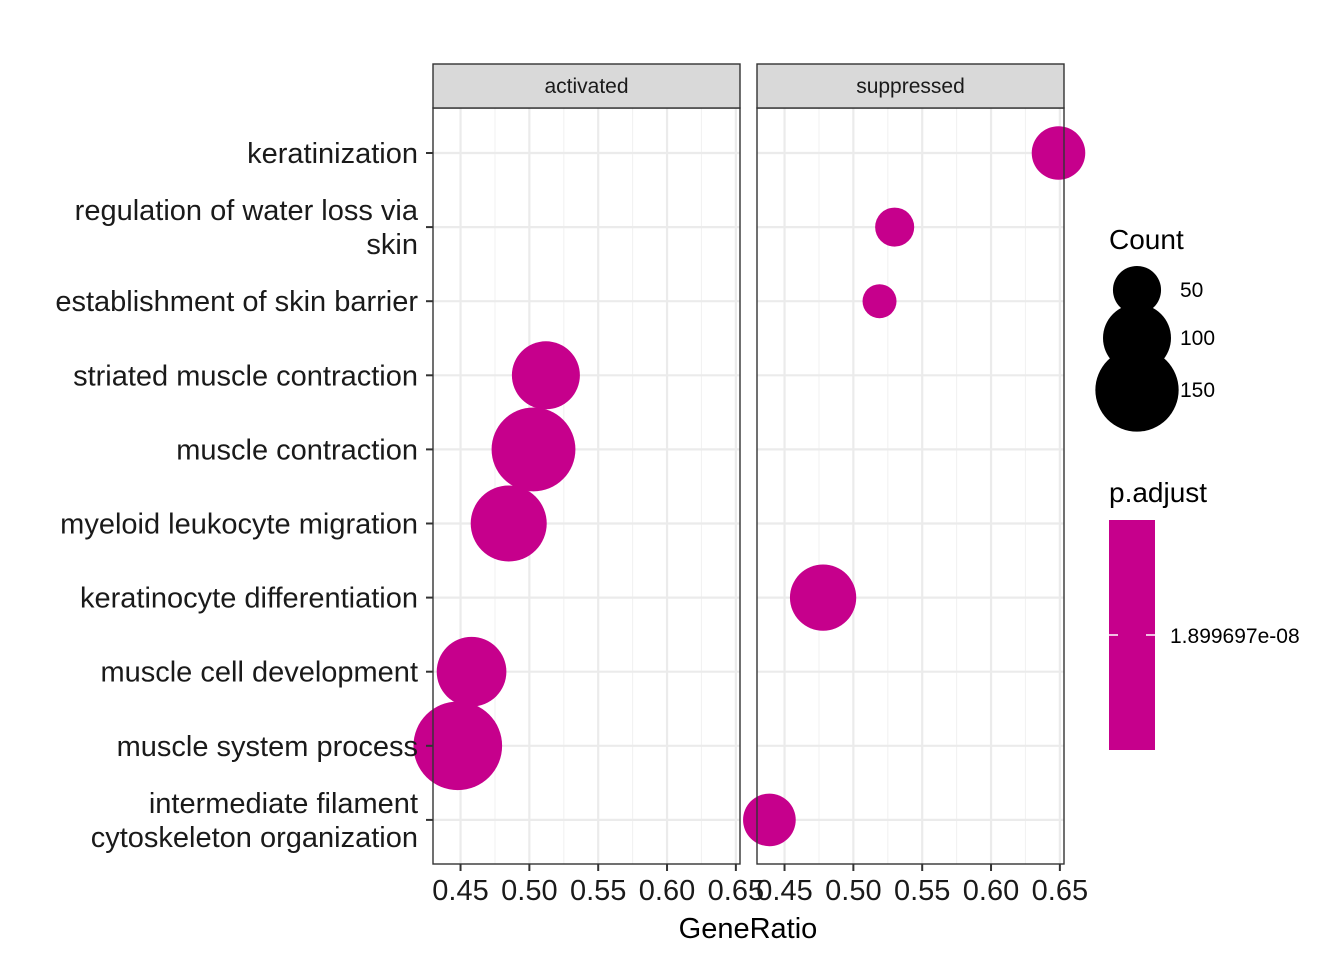 This screenshot has width=1344, height=965. Describe the element at coordinates (247, 228) in the screenshot. I see `y-tick-label: regulation of water loss via skin` at that location.